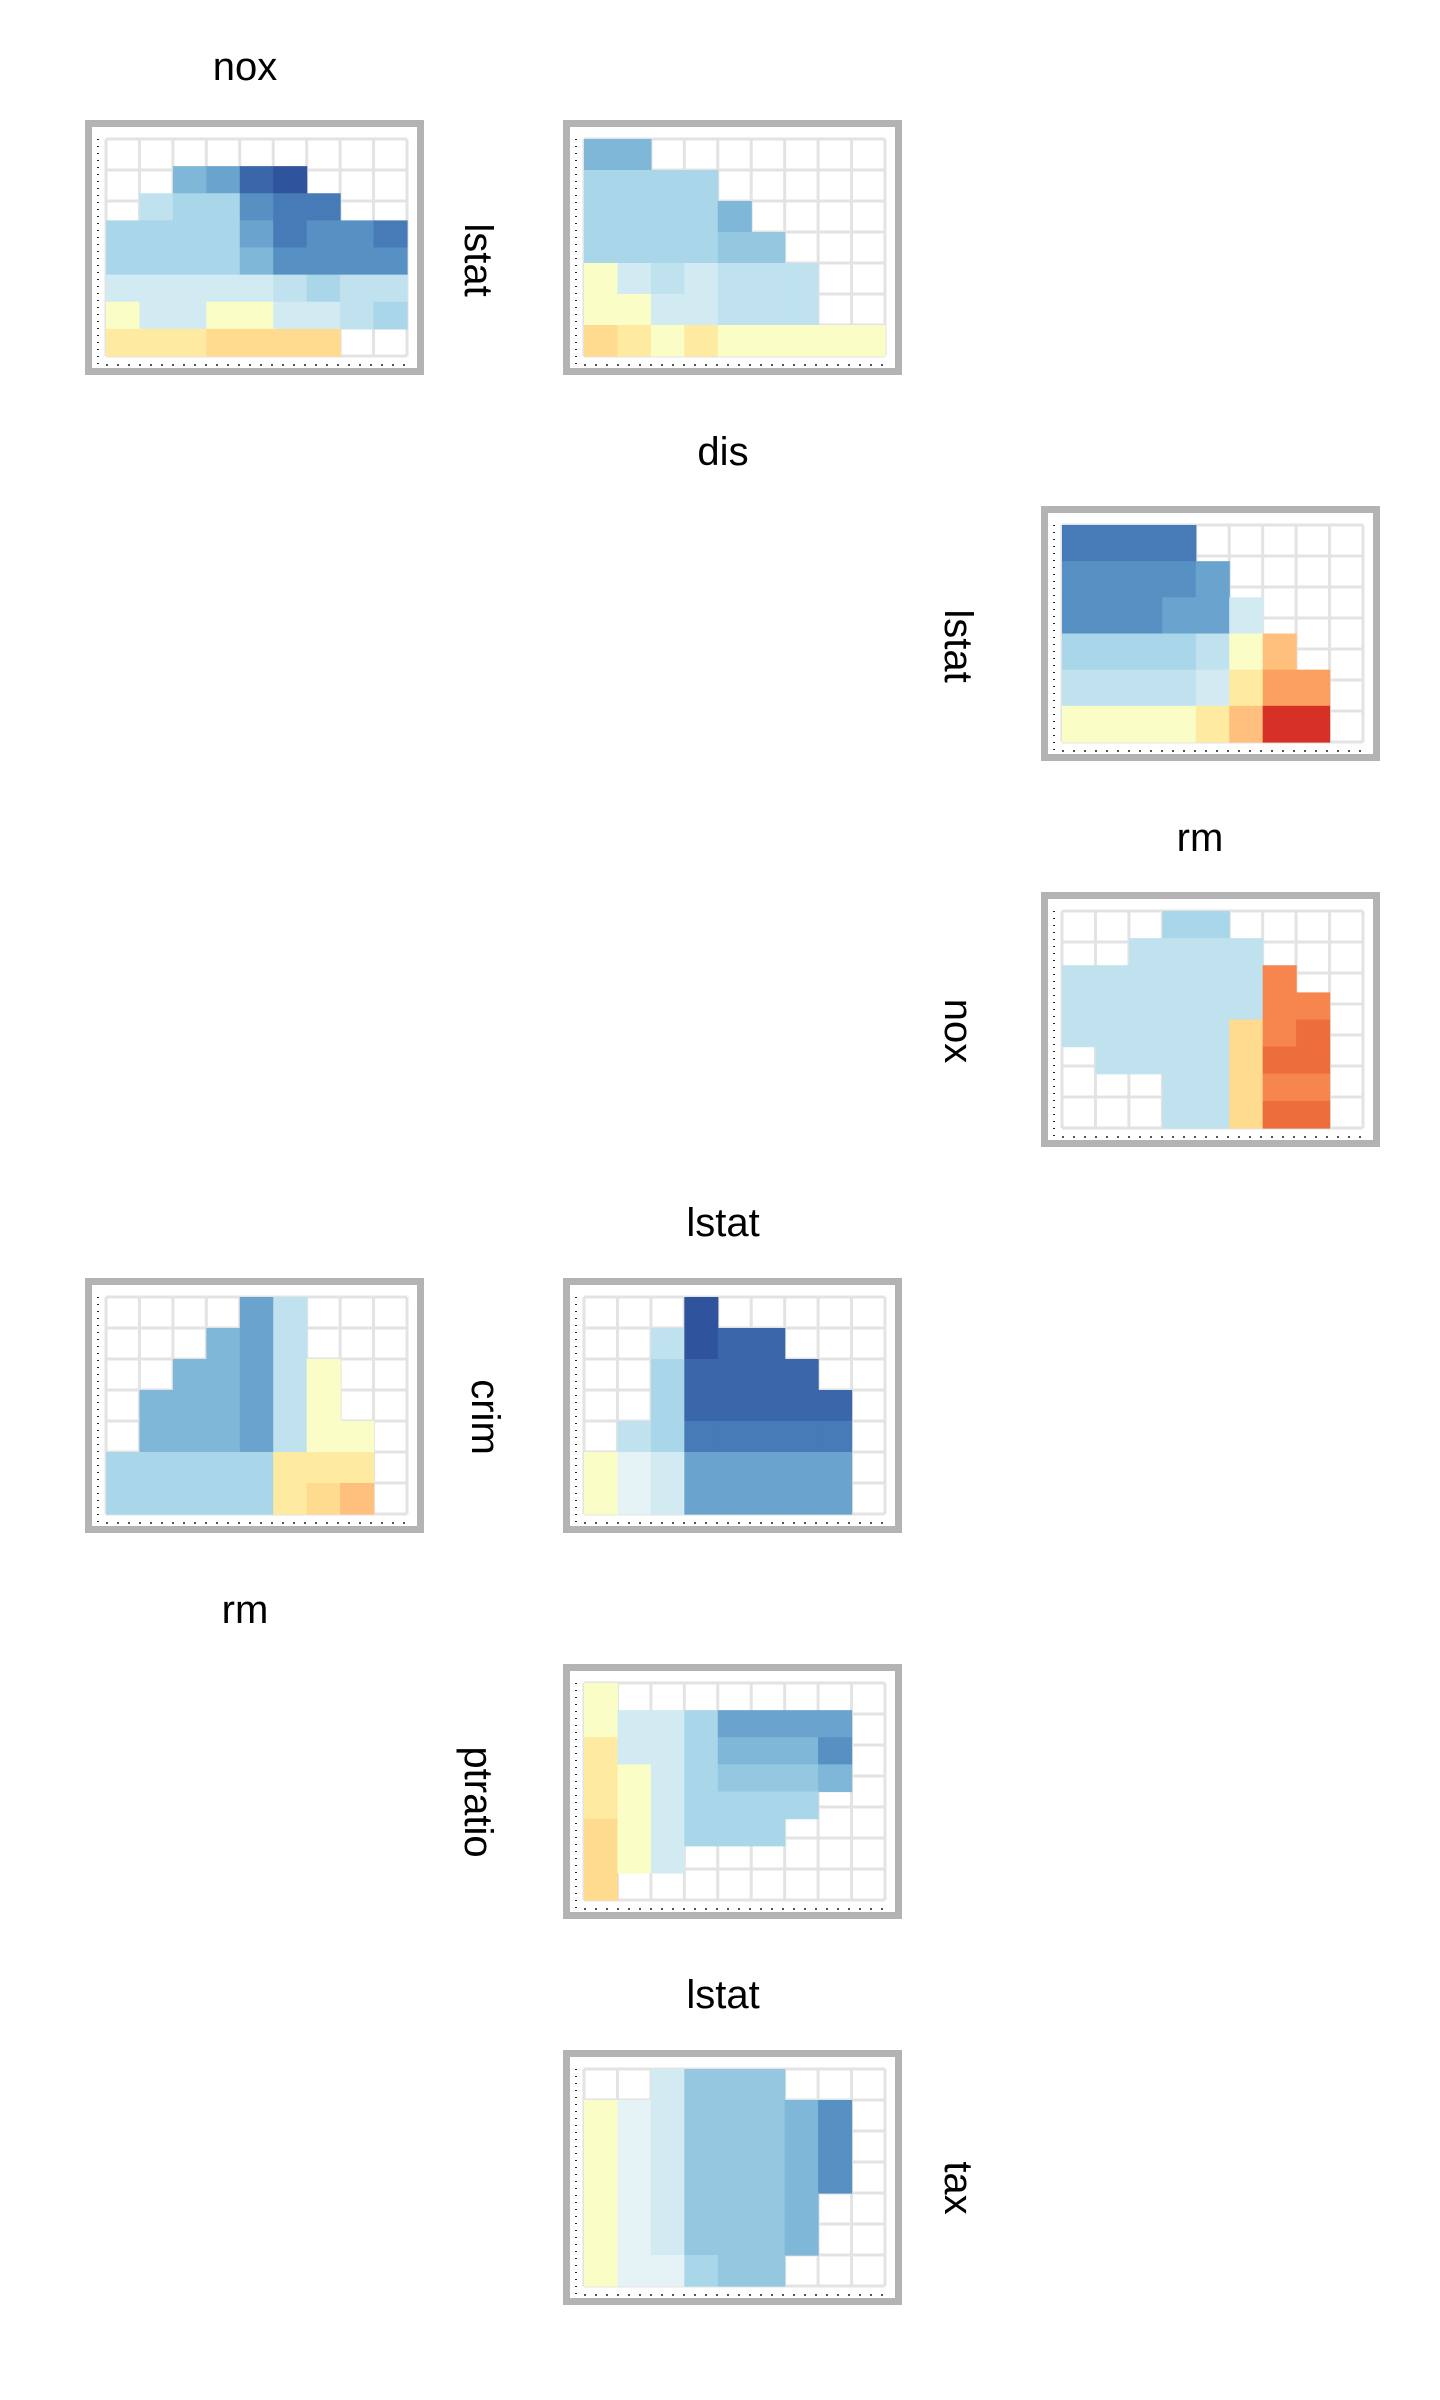  I want to click on panel-lstat-ptratio, so click(732, 1791).